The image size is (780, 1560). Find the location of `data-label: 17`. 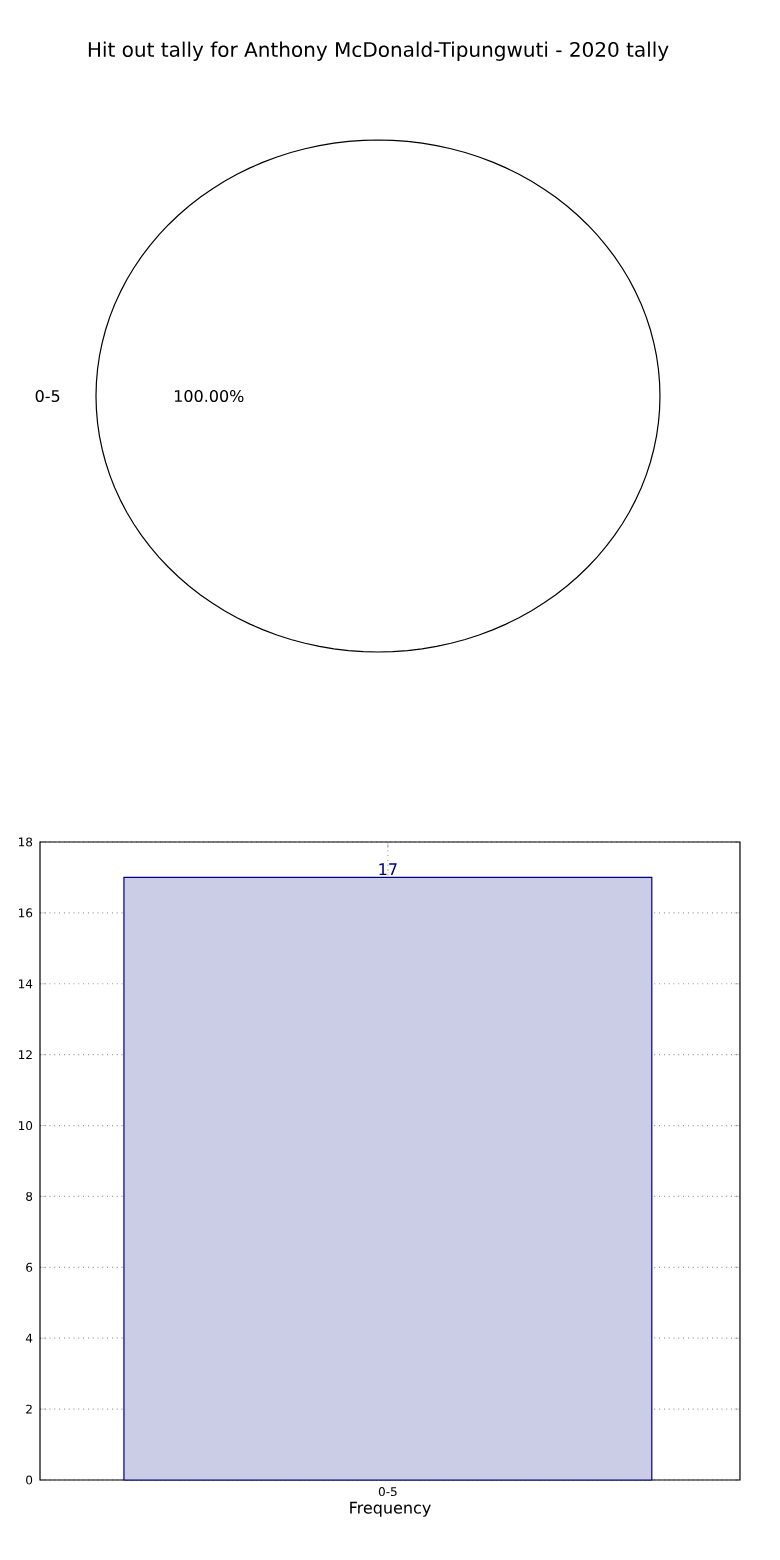

data-label: 17 is located at coordinates (388, 869).